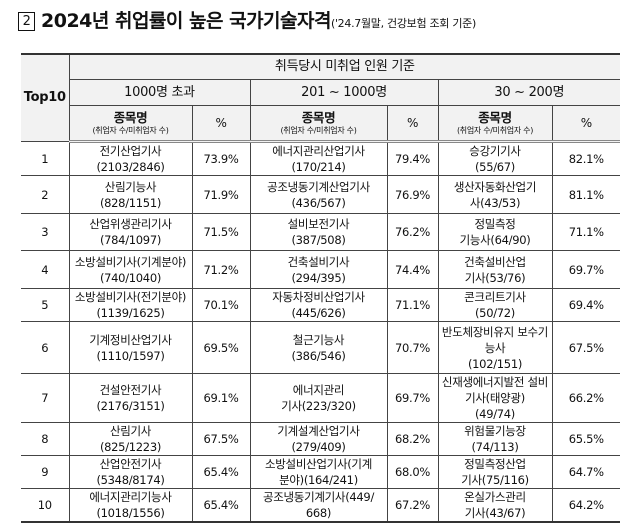 The width and height of the screenshot is (640, 523). I want to click on title-sub: ('24.7월말, 건강보험 조회 기준), so click(403, 23).